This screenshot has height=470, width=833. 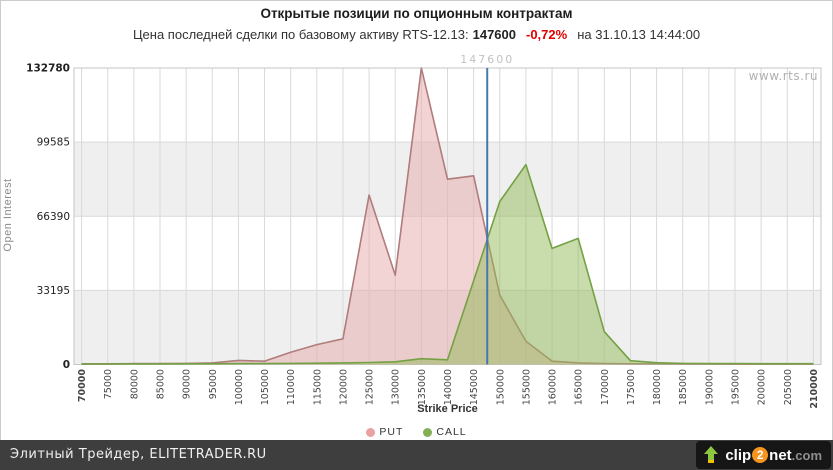 I want to click on x-tick-label: 130000, so click(x=396, y=387).